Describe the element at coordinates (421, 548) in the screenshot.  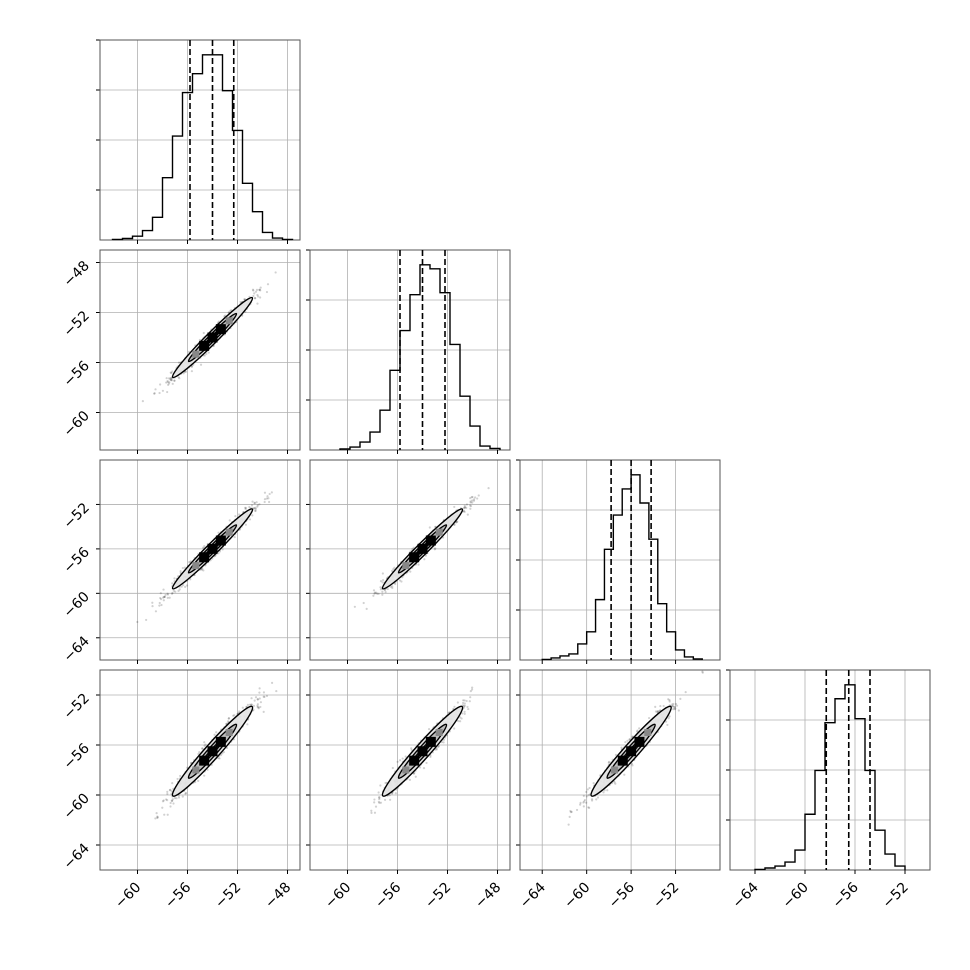
I see `panel-content` at that location.